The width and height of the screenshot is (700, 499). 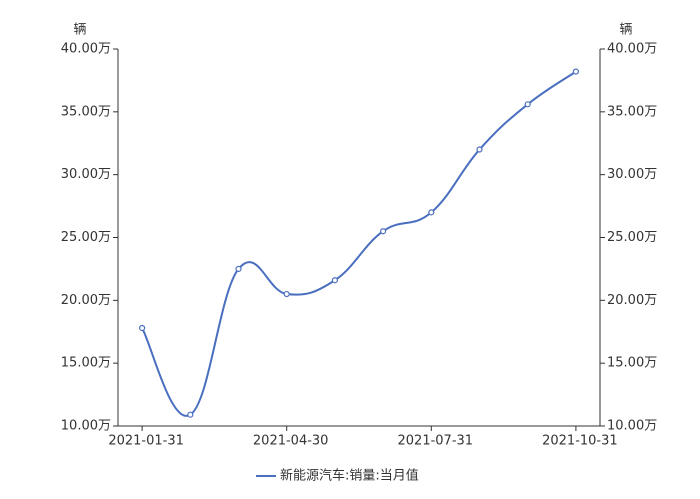 I want to click on y2-tick-label: 35.00万, so click(x=632, y=111).